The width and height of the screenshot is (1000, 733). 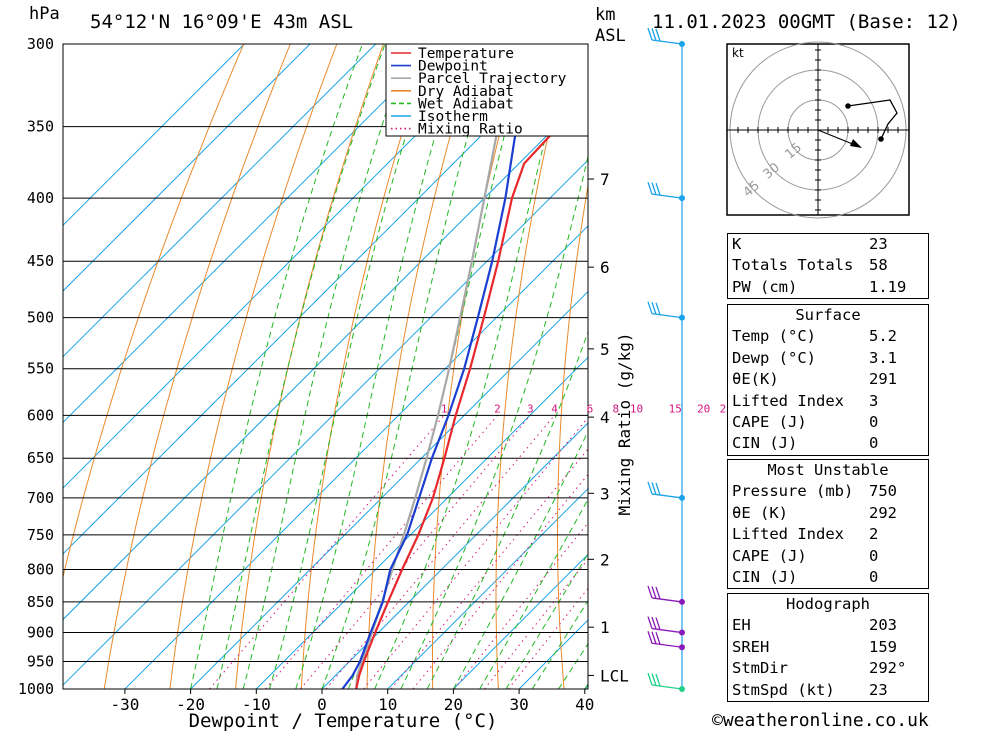 I want to click on pw-row: PW (cm) 1.19, so click(x=828, y=287).